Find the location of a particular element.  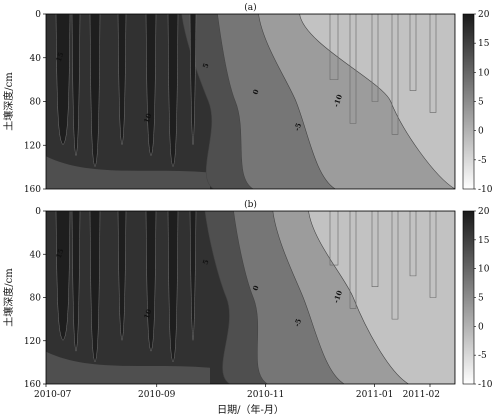

x-tick-label: 2010-09 is located at coordinates (157, 395).